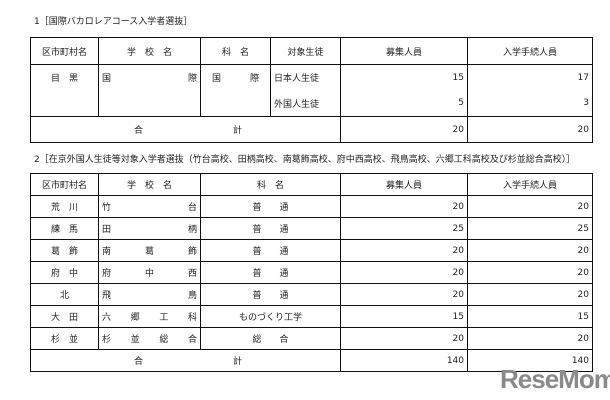 This screenshot has height=400, width=610. Describe the element at coordinates (270, 316) in the screenshot. I see `course-name: ものづくり工学` at that location.